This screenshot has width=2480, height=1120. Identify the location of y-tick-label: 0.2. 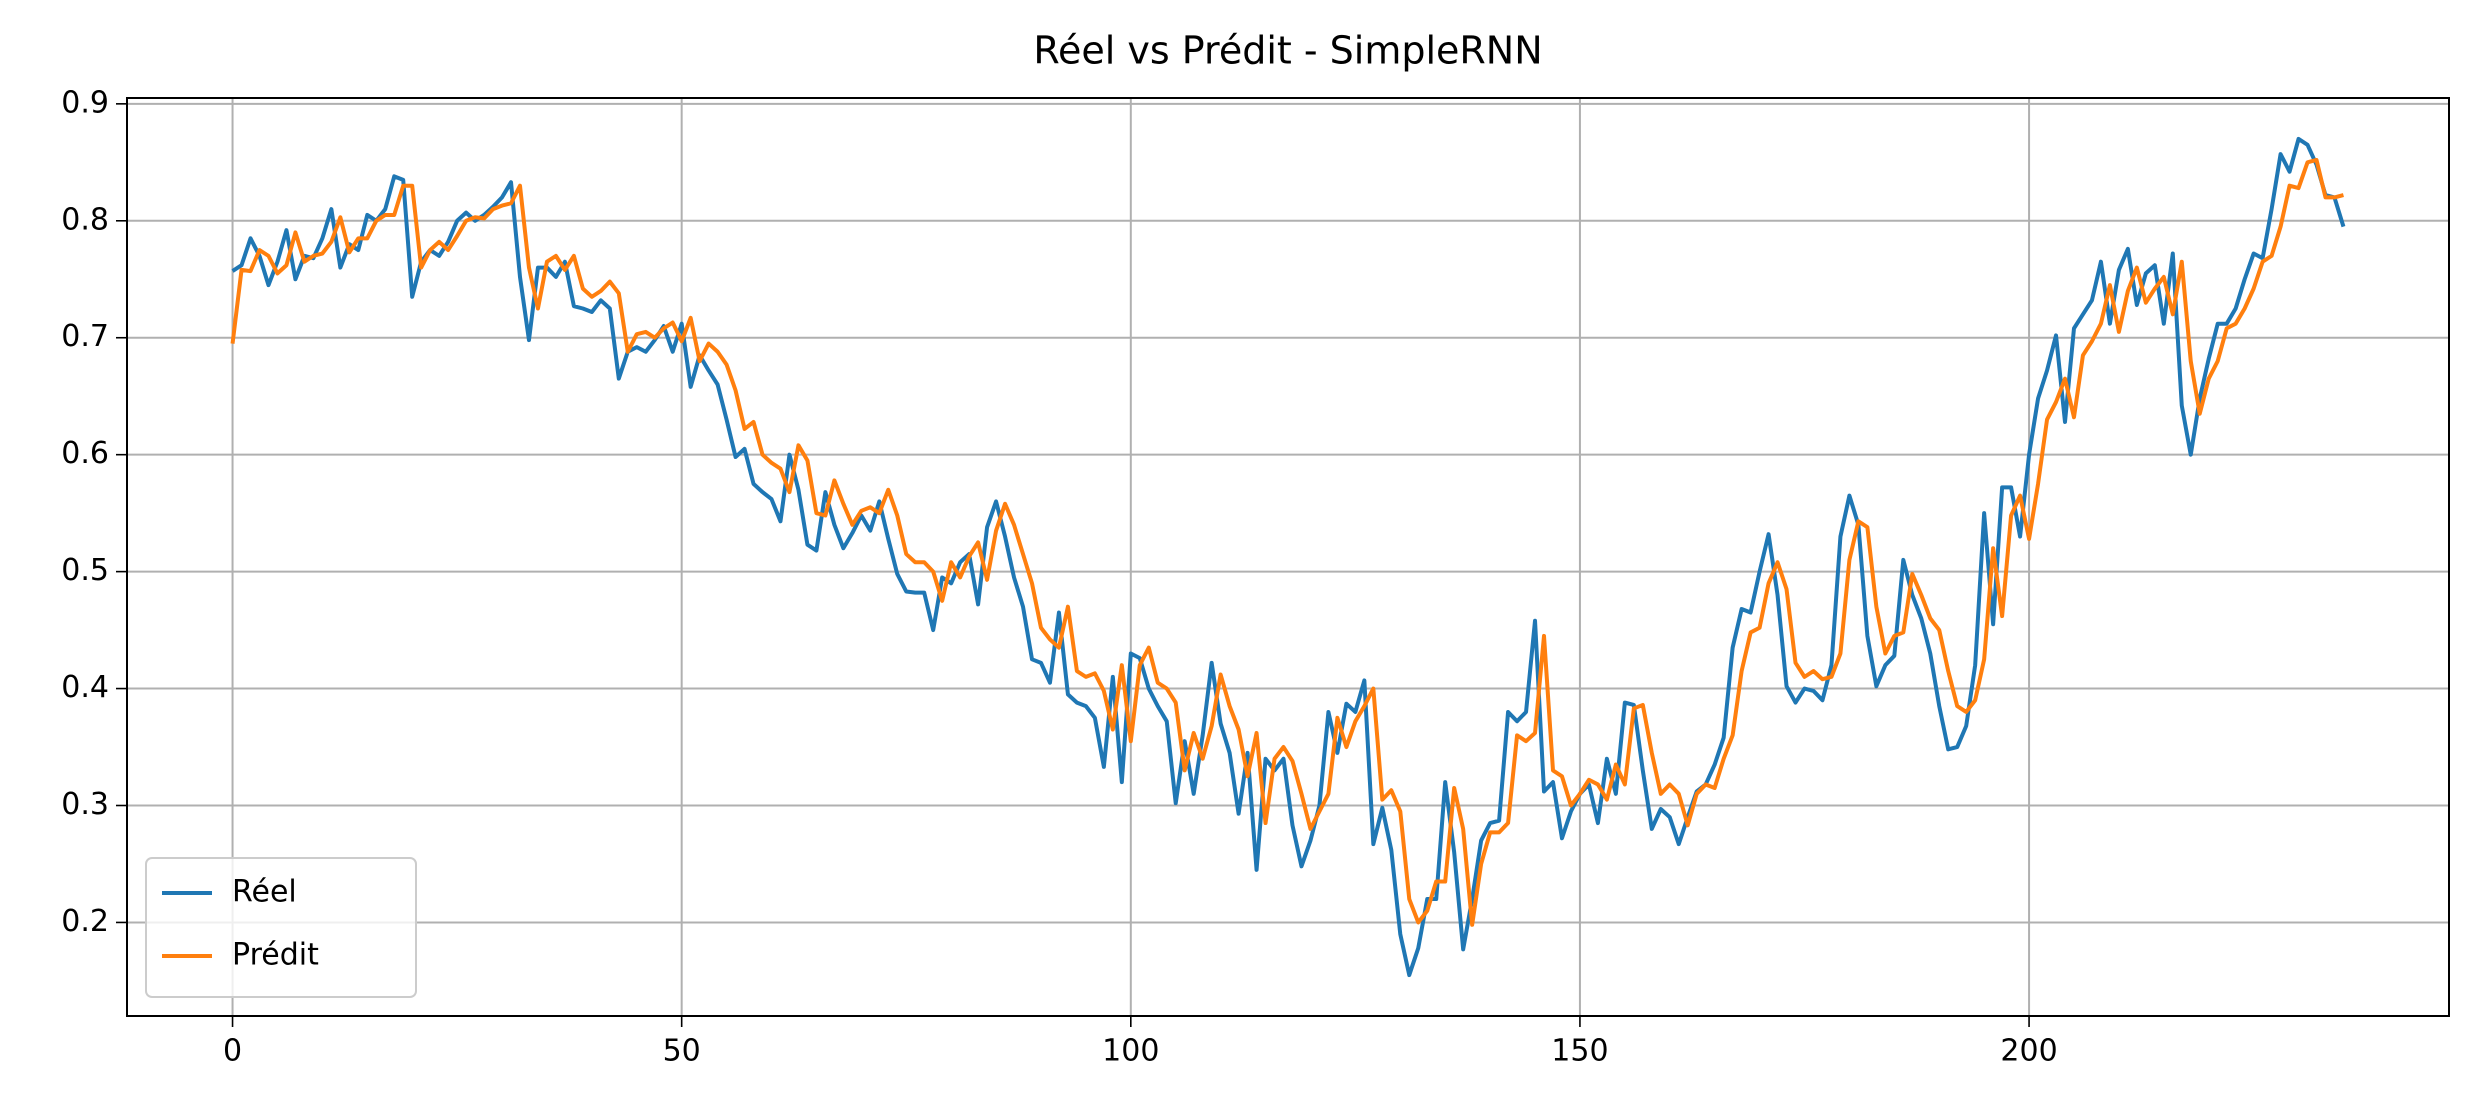
(85, 921).